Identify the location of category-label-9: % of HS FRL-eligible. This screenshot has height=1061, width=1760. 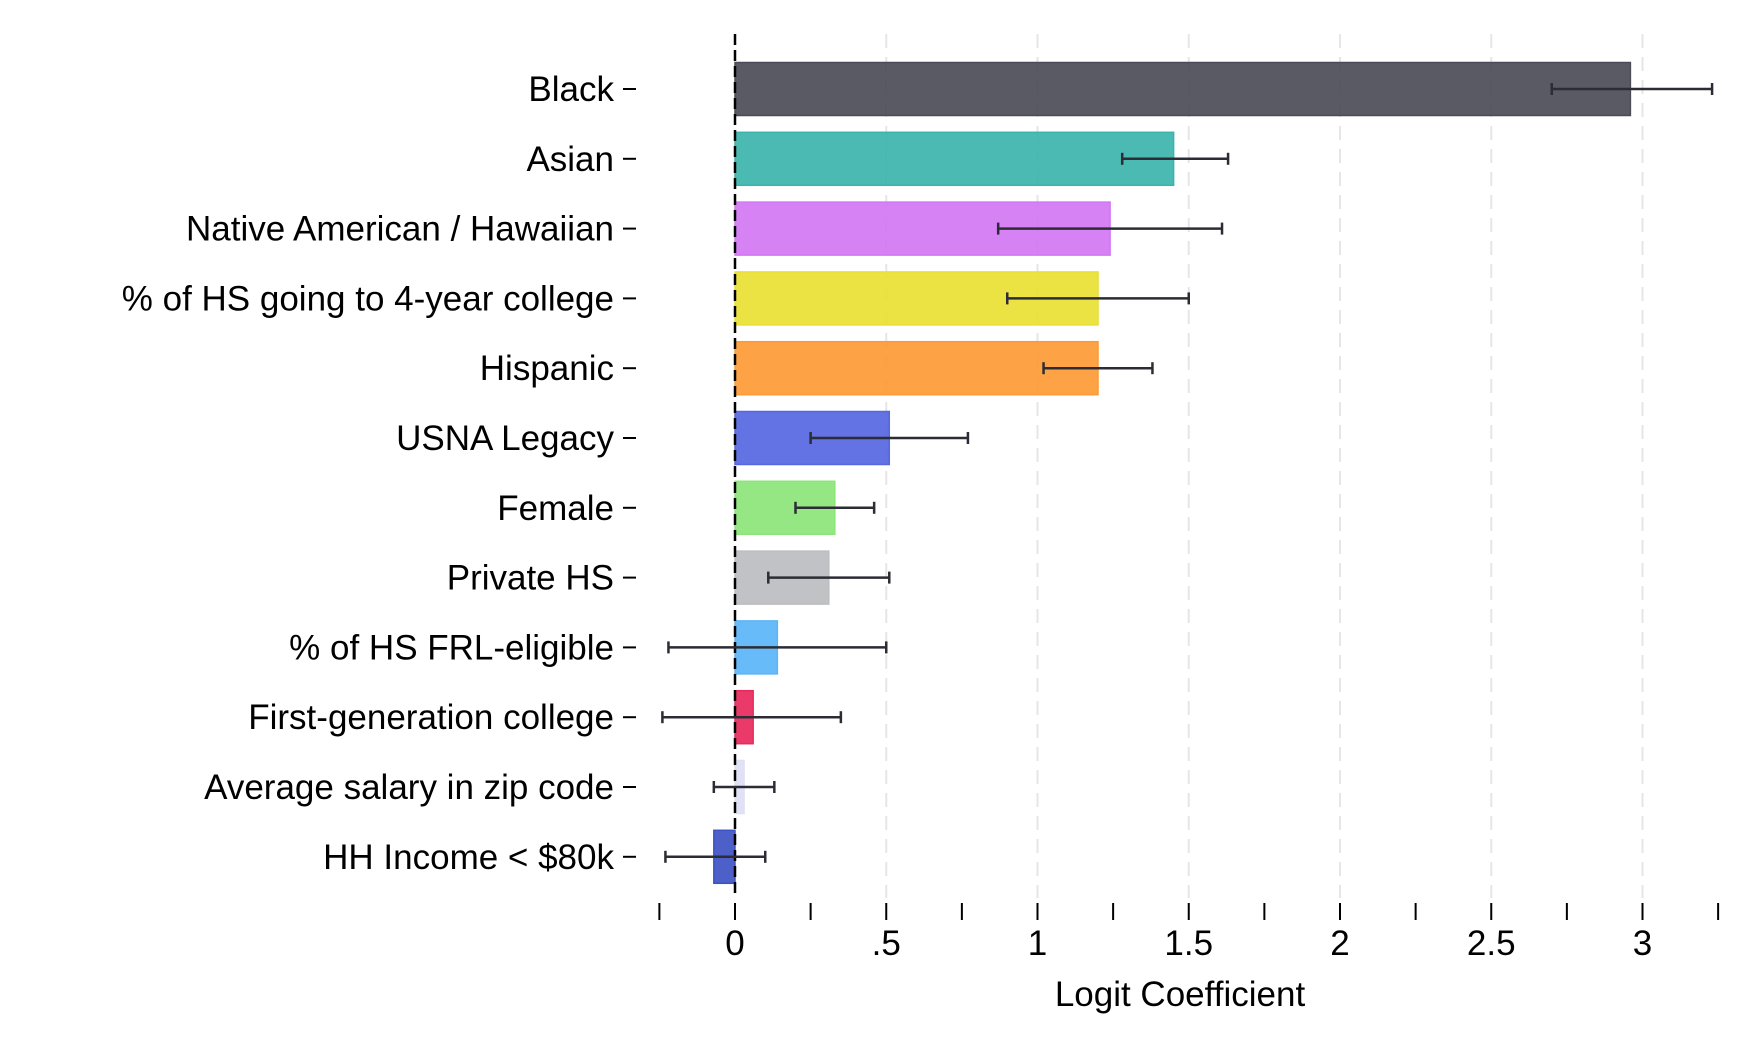
(451, 647).